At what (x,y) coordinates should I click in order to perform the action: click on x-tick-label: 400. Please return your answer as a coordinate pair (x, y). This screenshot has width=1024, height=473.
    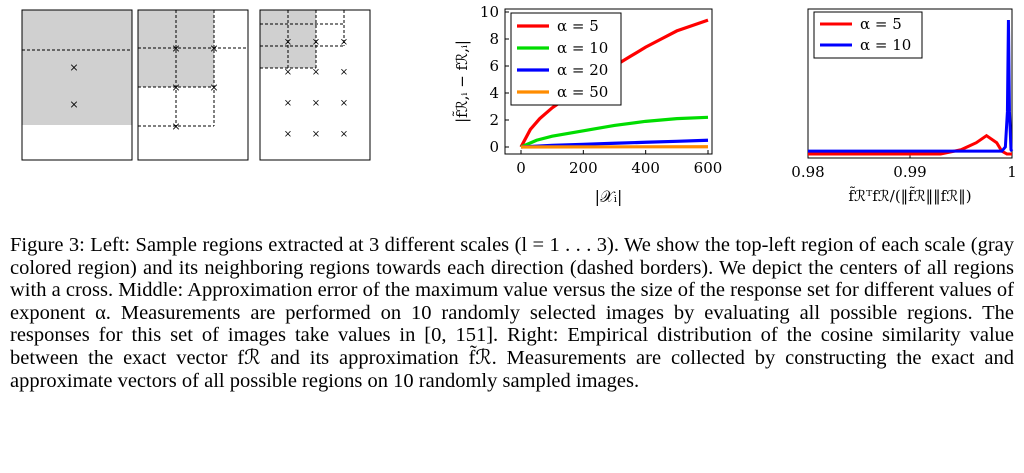
    Looking at the image, I should click on (645, 168).